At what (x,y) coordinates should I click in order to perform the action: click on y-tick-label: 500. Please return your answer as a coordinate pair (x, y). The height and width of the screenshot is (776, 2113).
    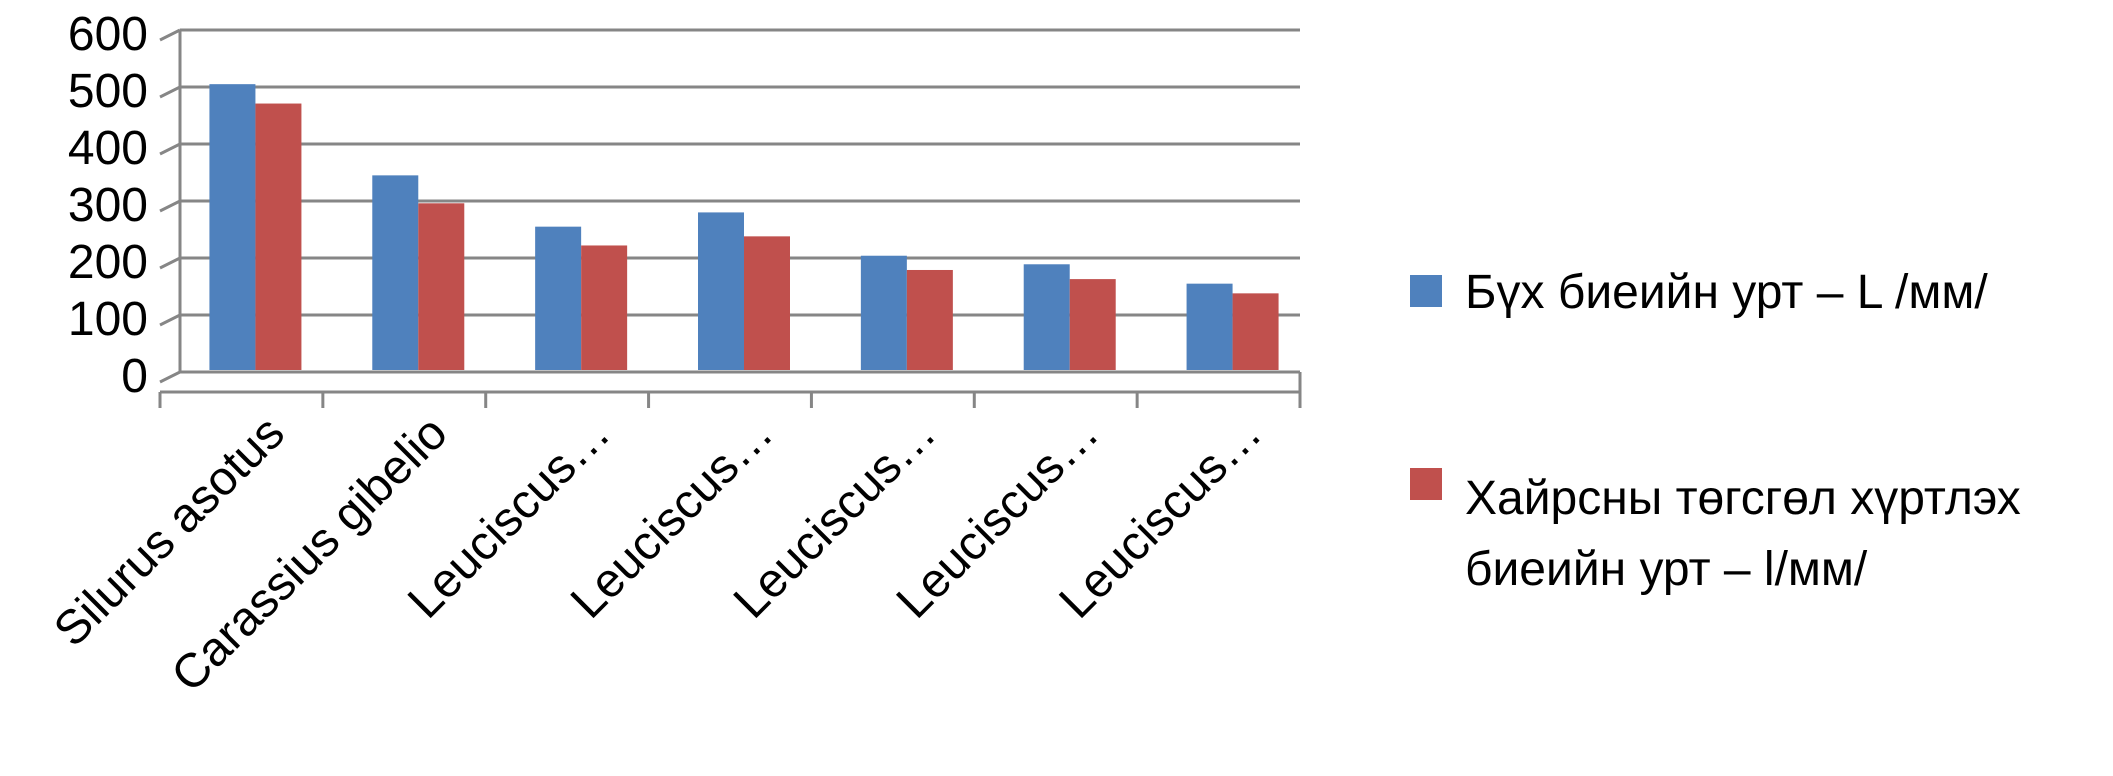
    Looking at the image, I should click on (108, 91).